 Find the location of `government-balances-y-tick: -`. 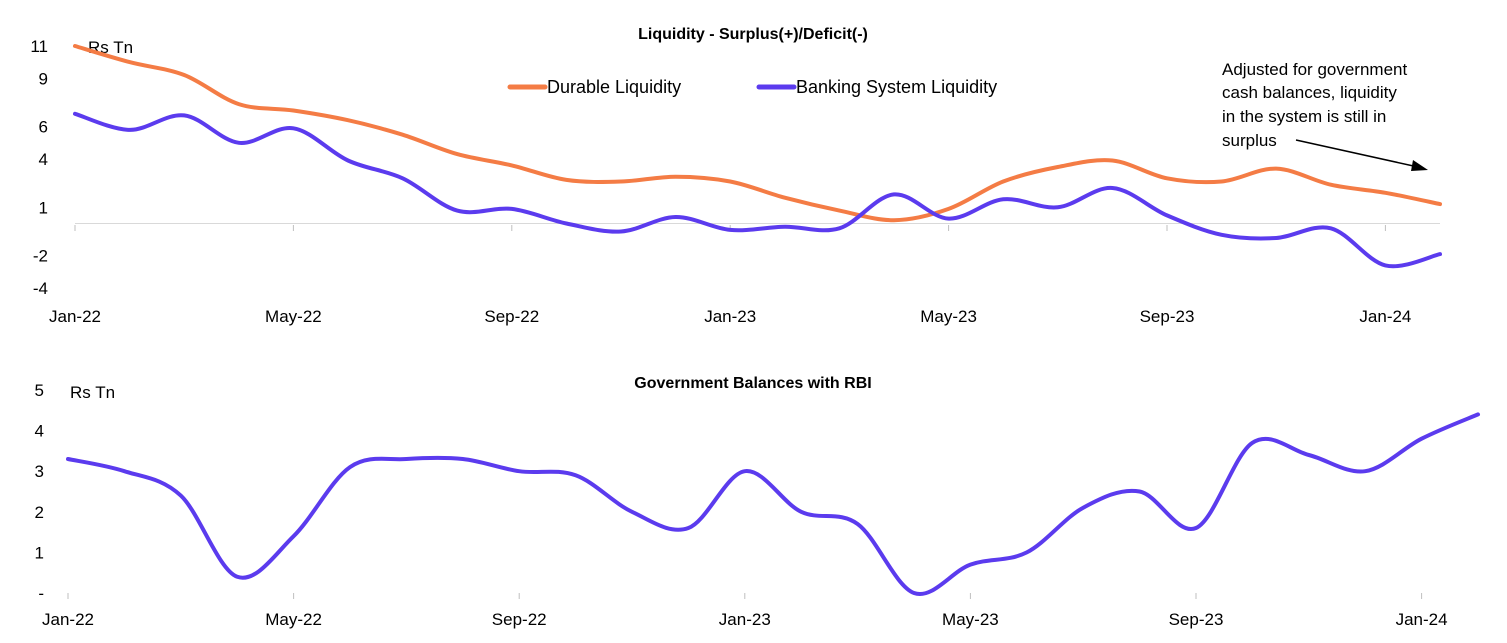

government-balances-y-tick: - is located at coordinates (41, 593).